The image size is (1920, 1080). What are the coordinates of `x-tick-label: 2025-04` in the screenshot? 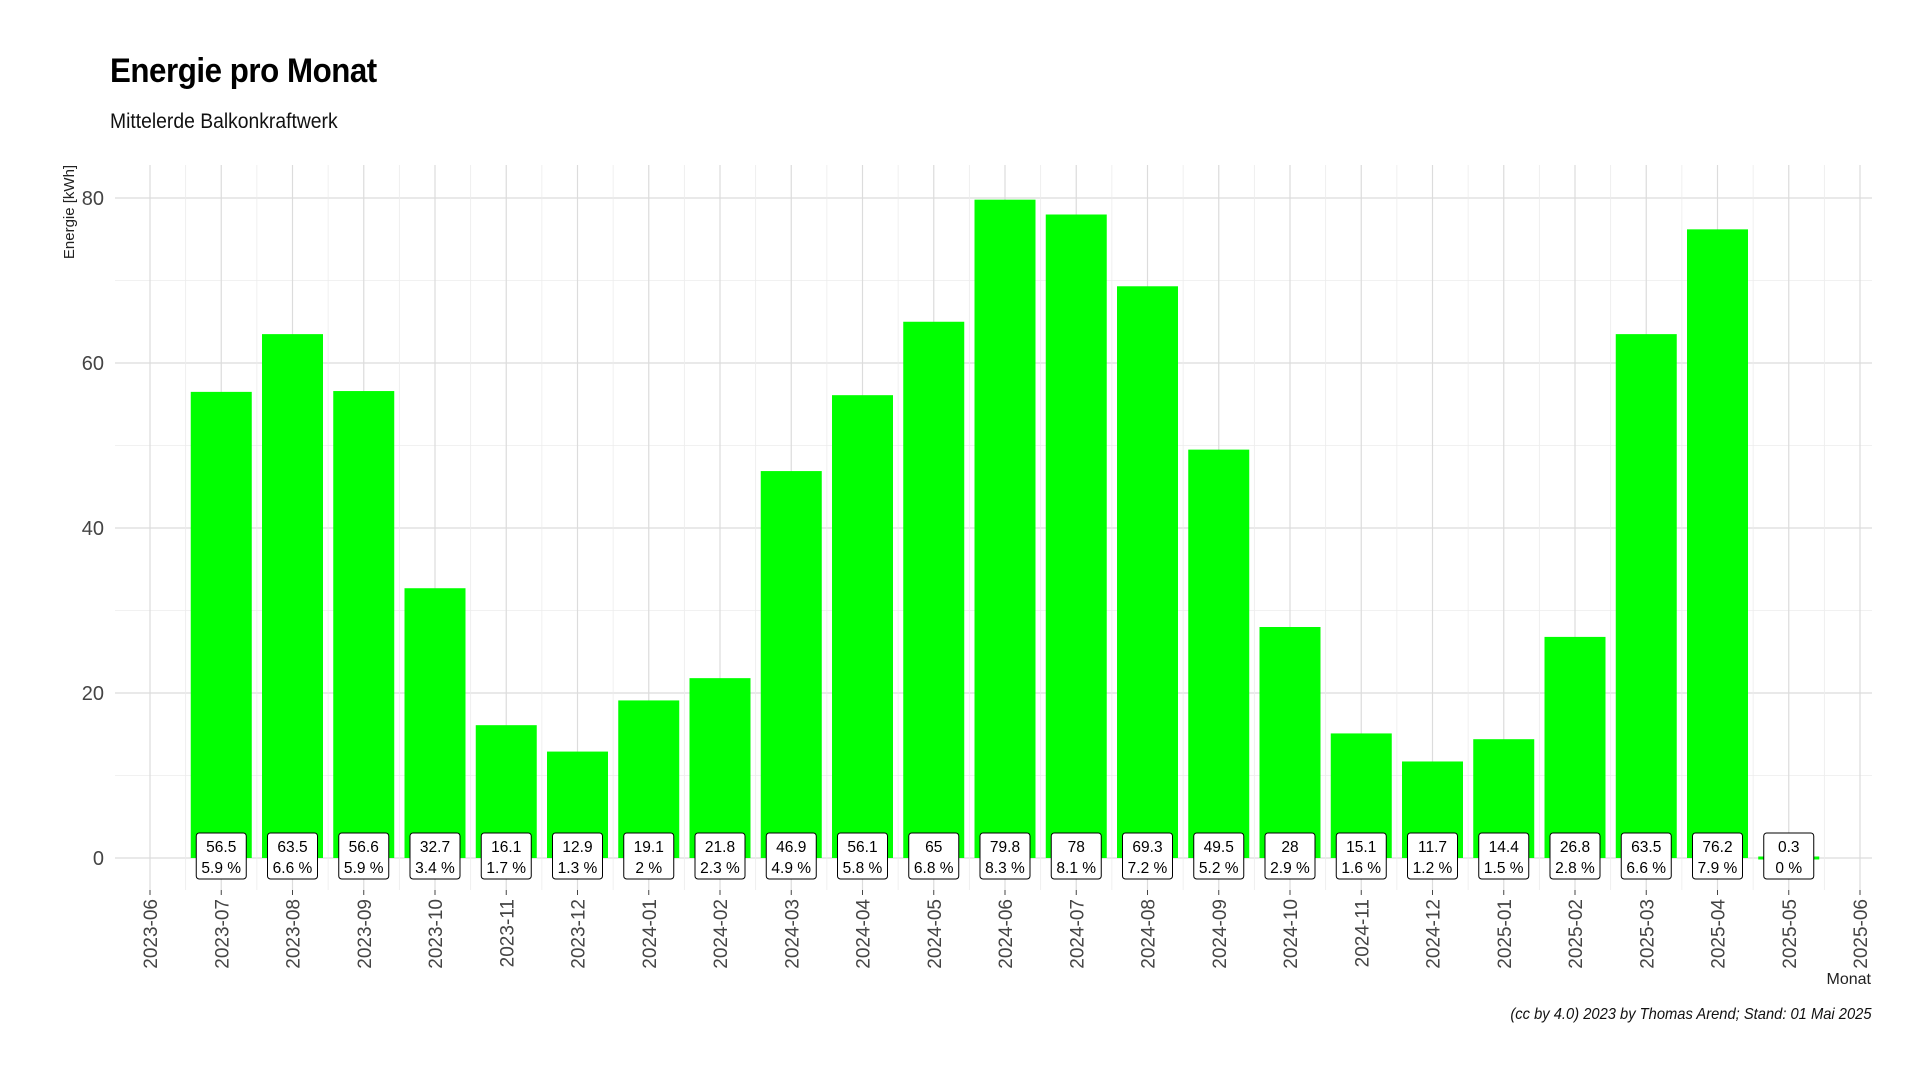 It's located at (1719, 934).